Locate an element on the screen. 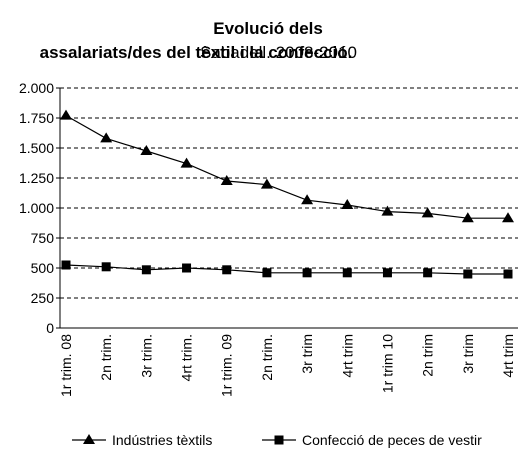 The width and height of the screenshot is (523, 452). x-tick-label: 2n trim is located at coordinates (428, 355).